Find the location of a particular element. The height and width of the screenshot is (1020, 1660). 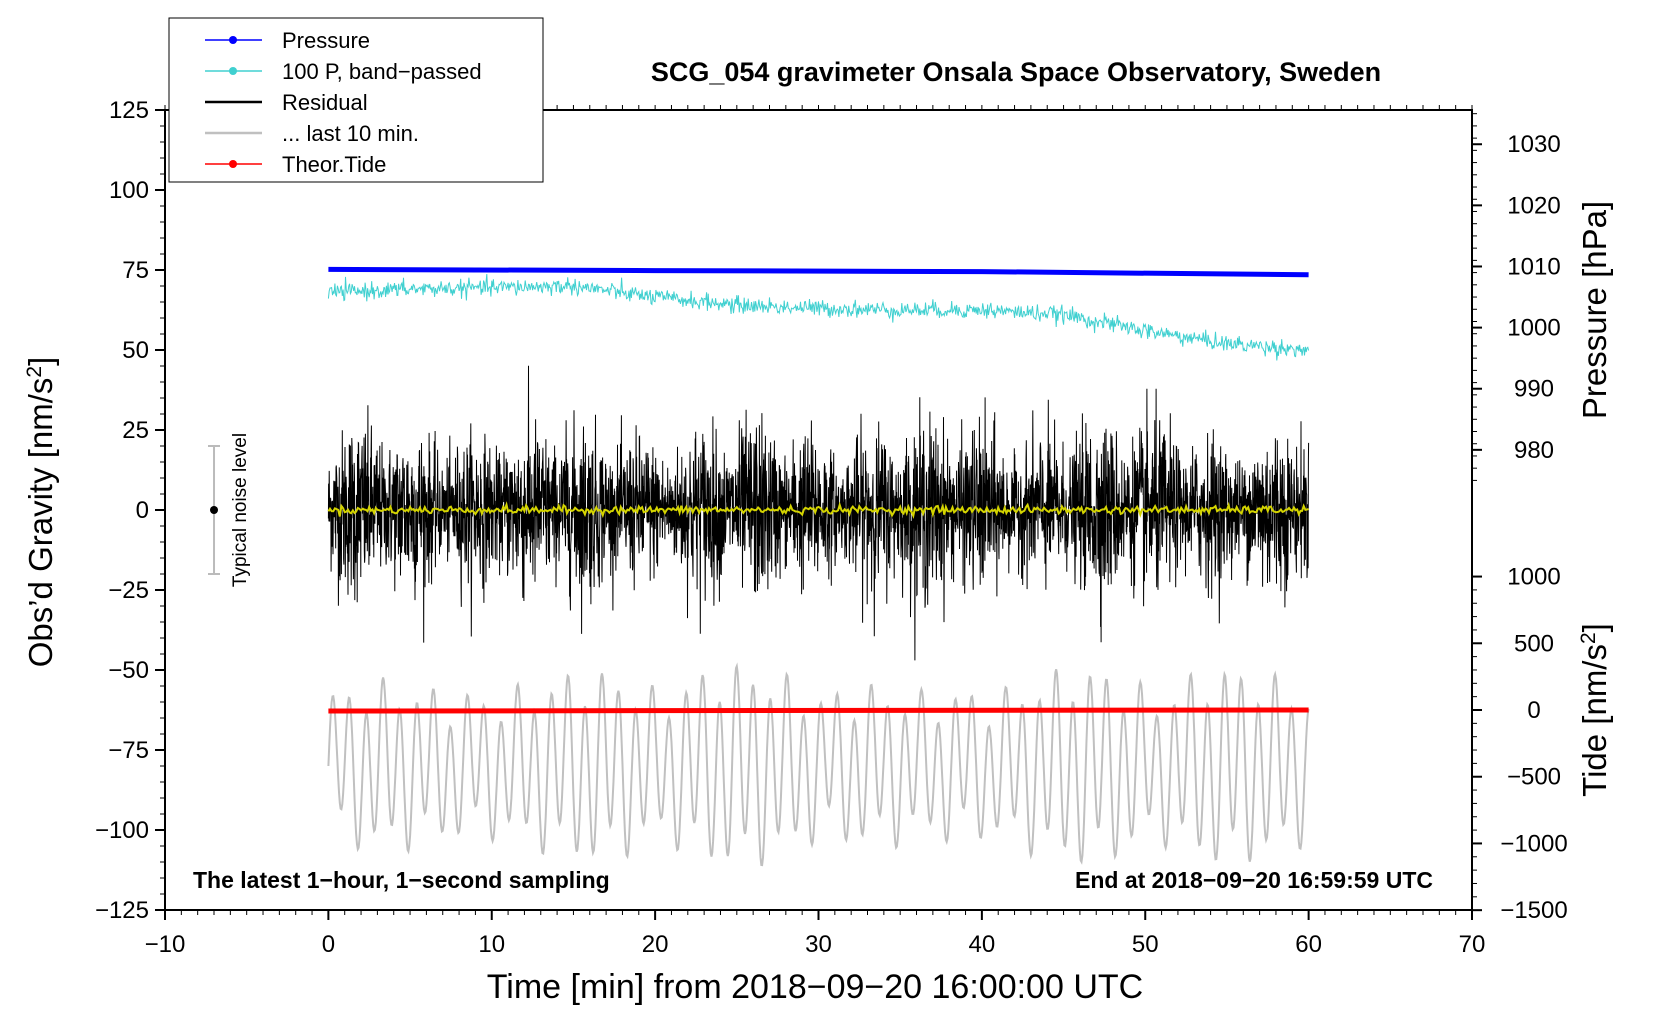

series-pressure is located at coordinates (818, 272).